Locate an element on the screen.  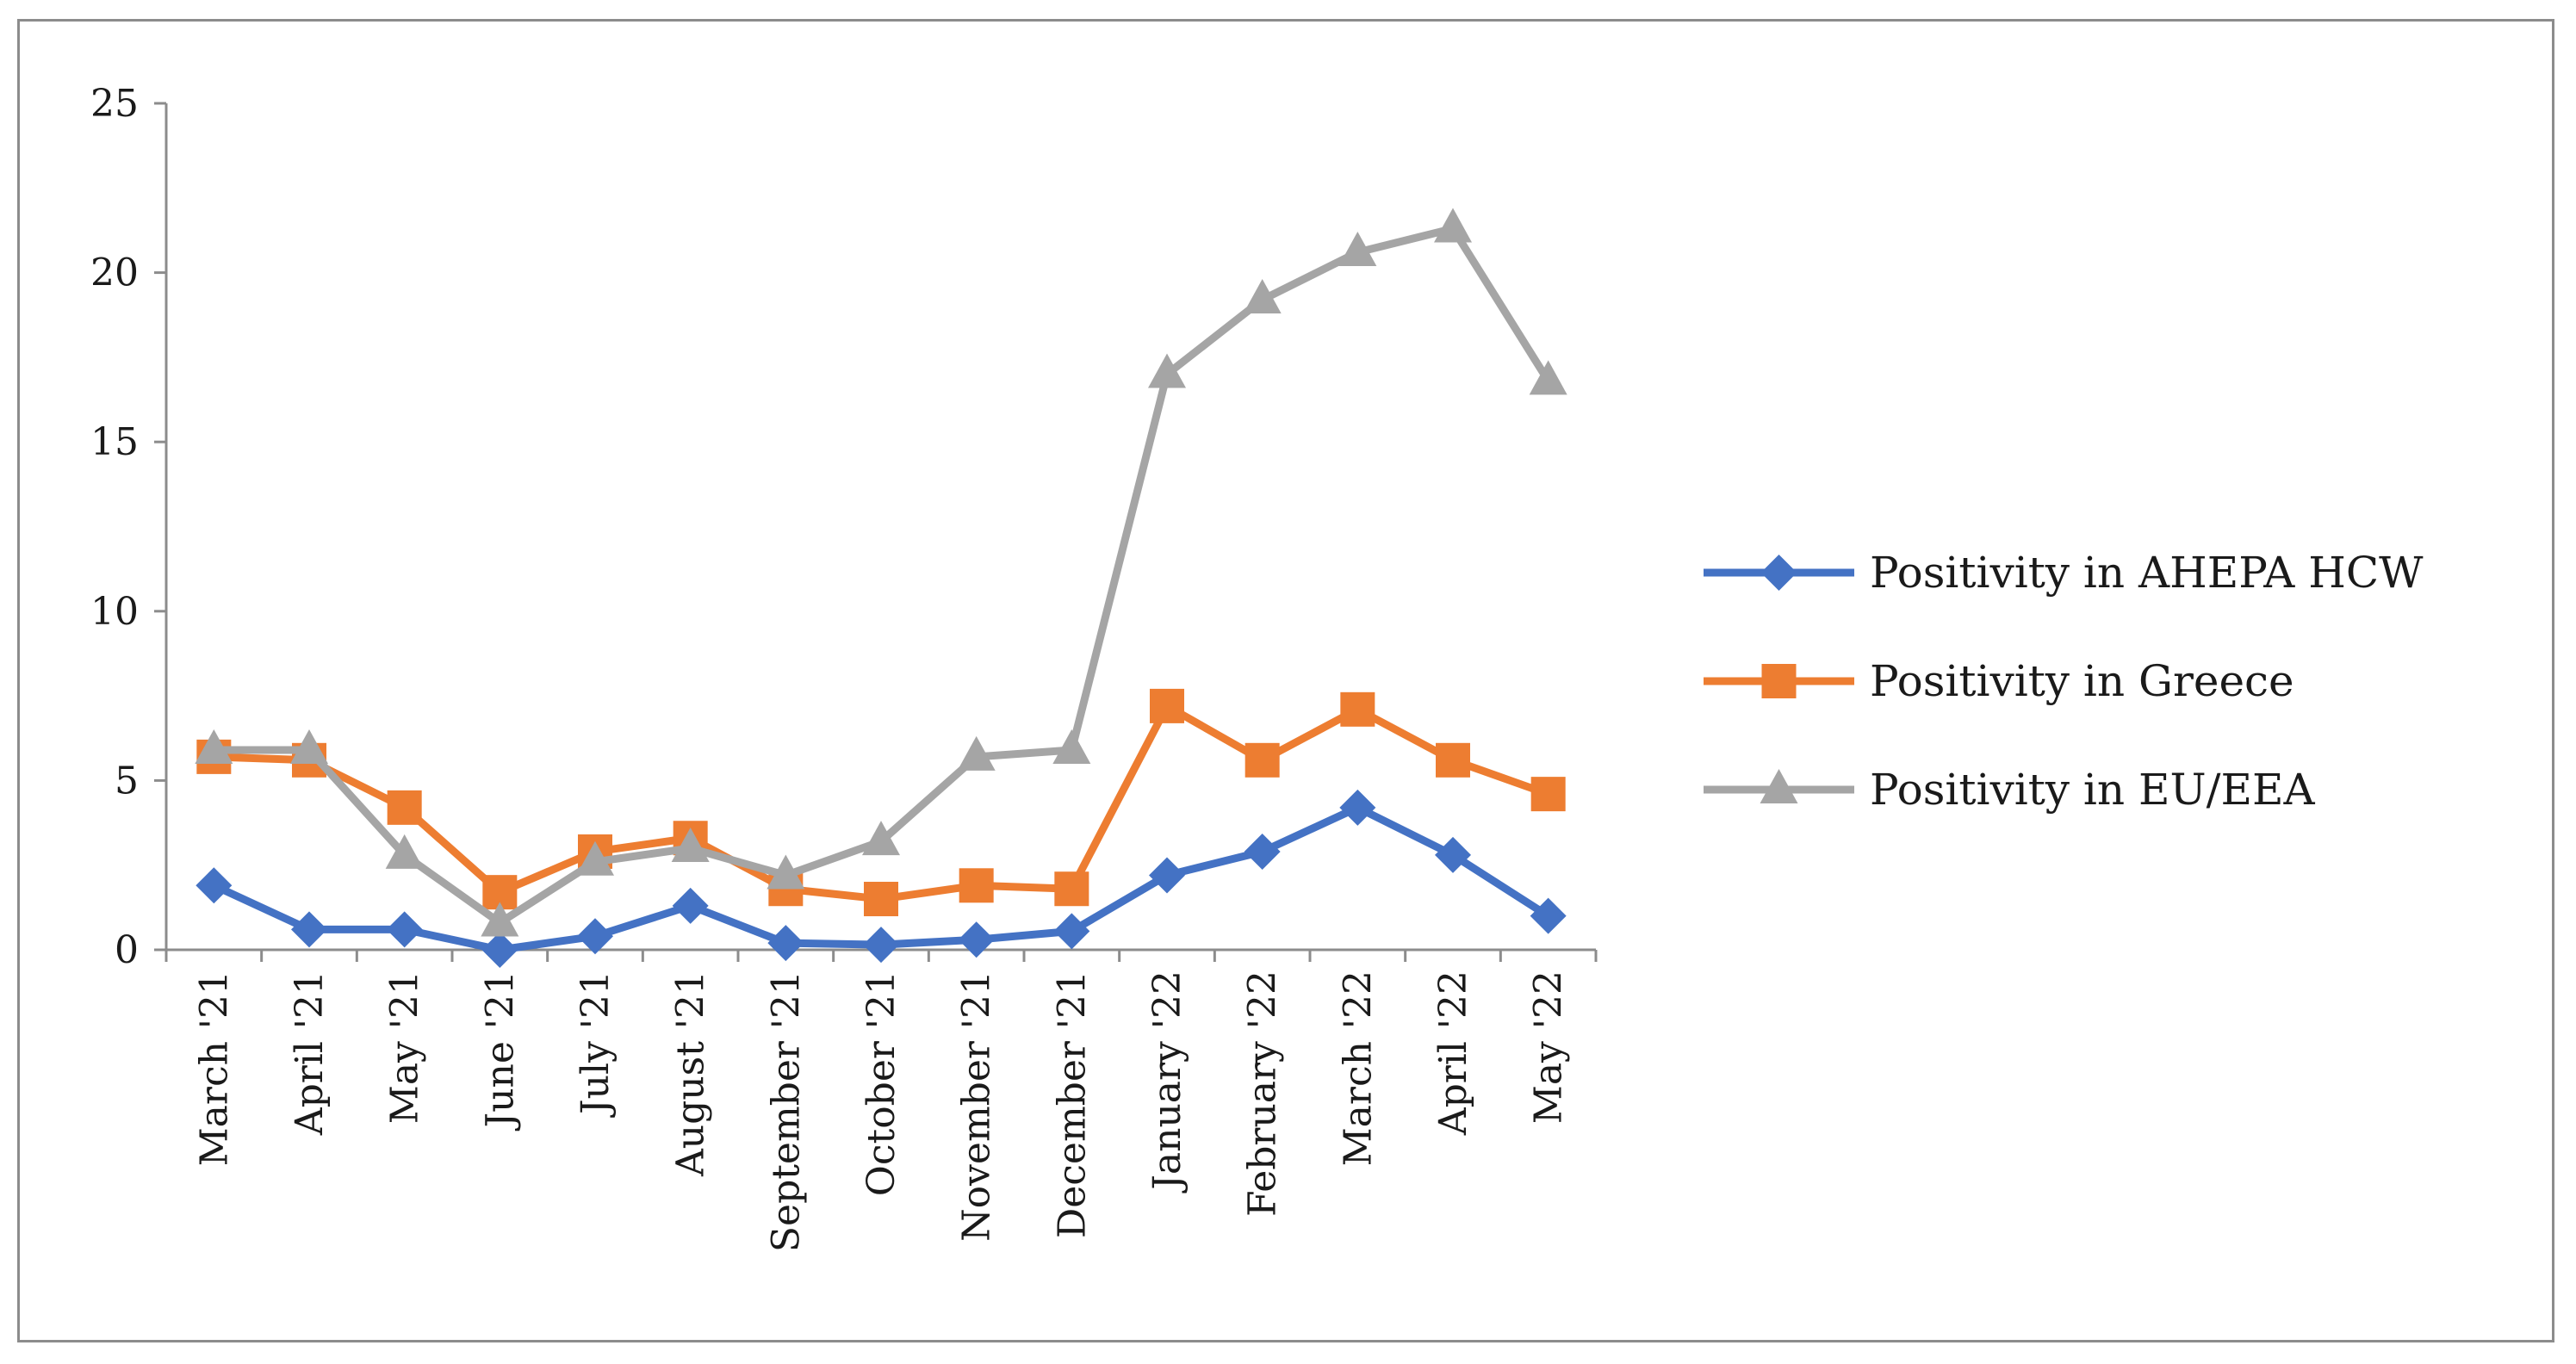
y-tick-label: 0 is located at coordinates (127, 950).